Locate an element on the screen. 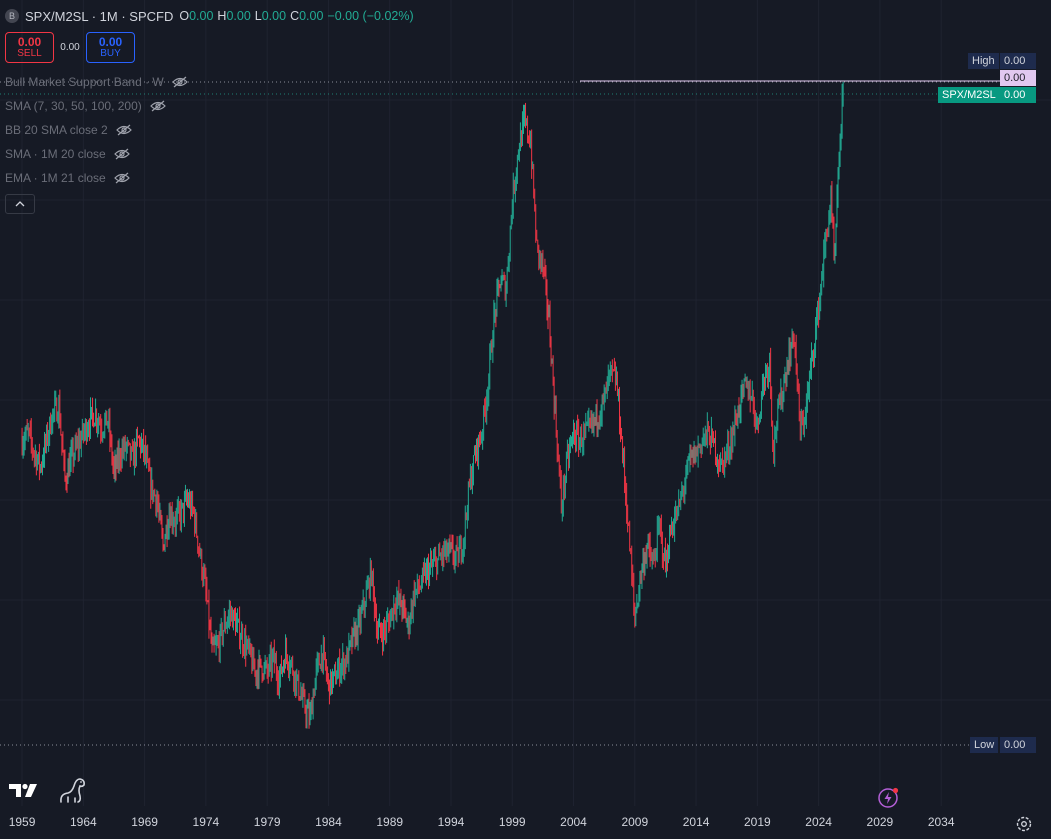 The width and height of the screenshot is (1051, 839). tradingview-logo is located at coordinates (24, 790).